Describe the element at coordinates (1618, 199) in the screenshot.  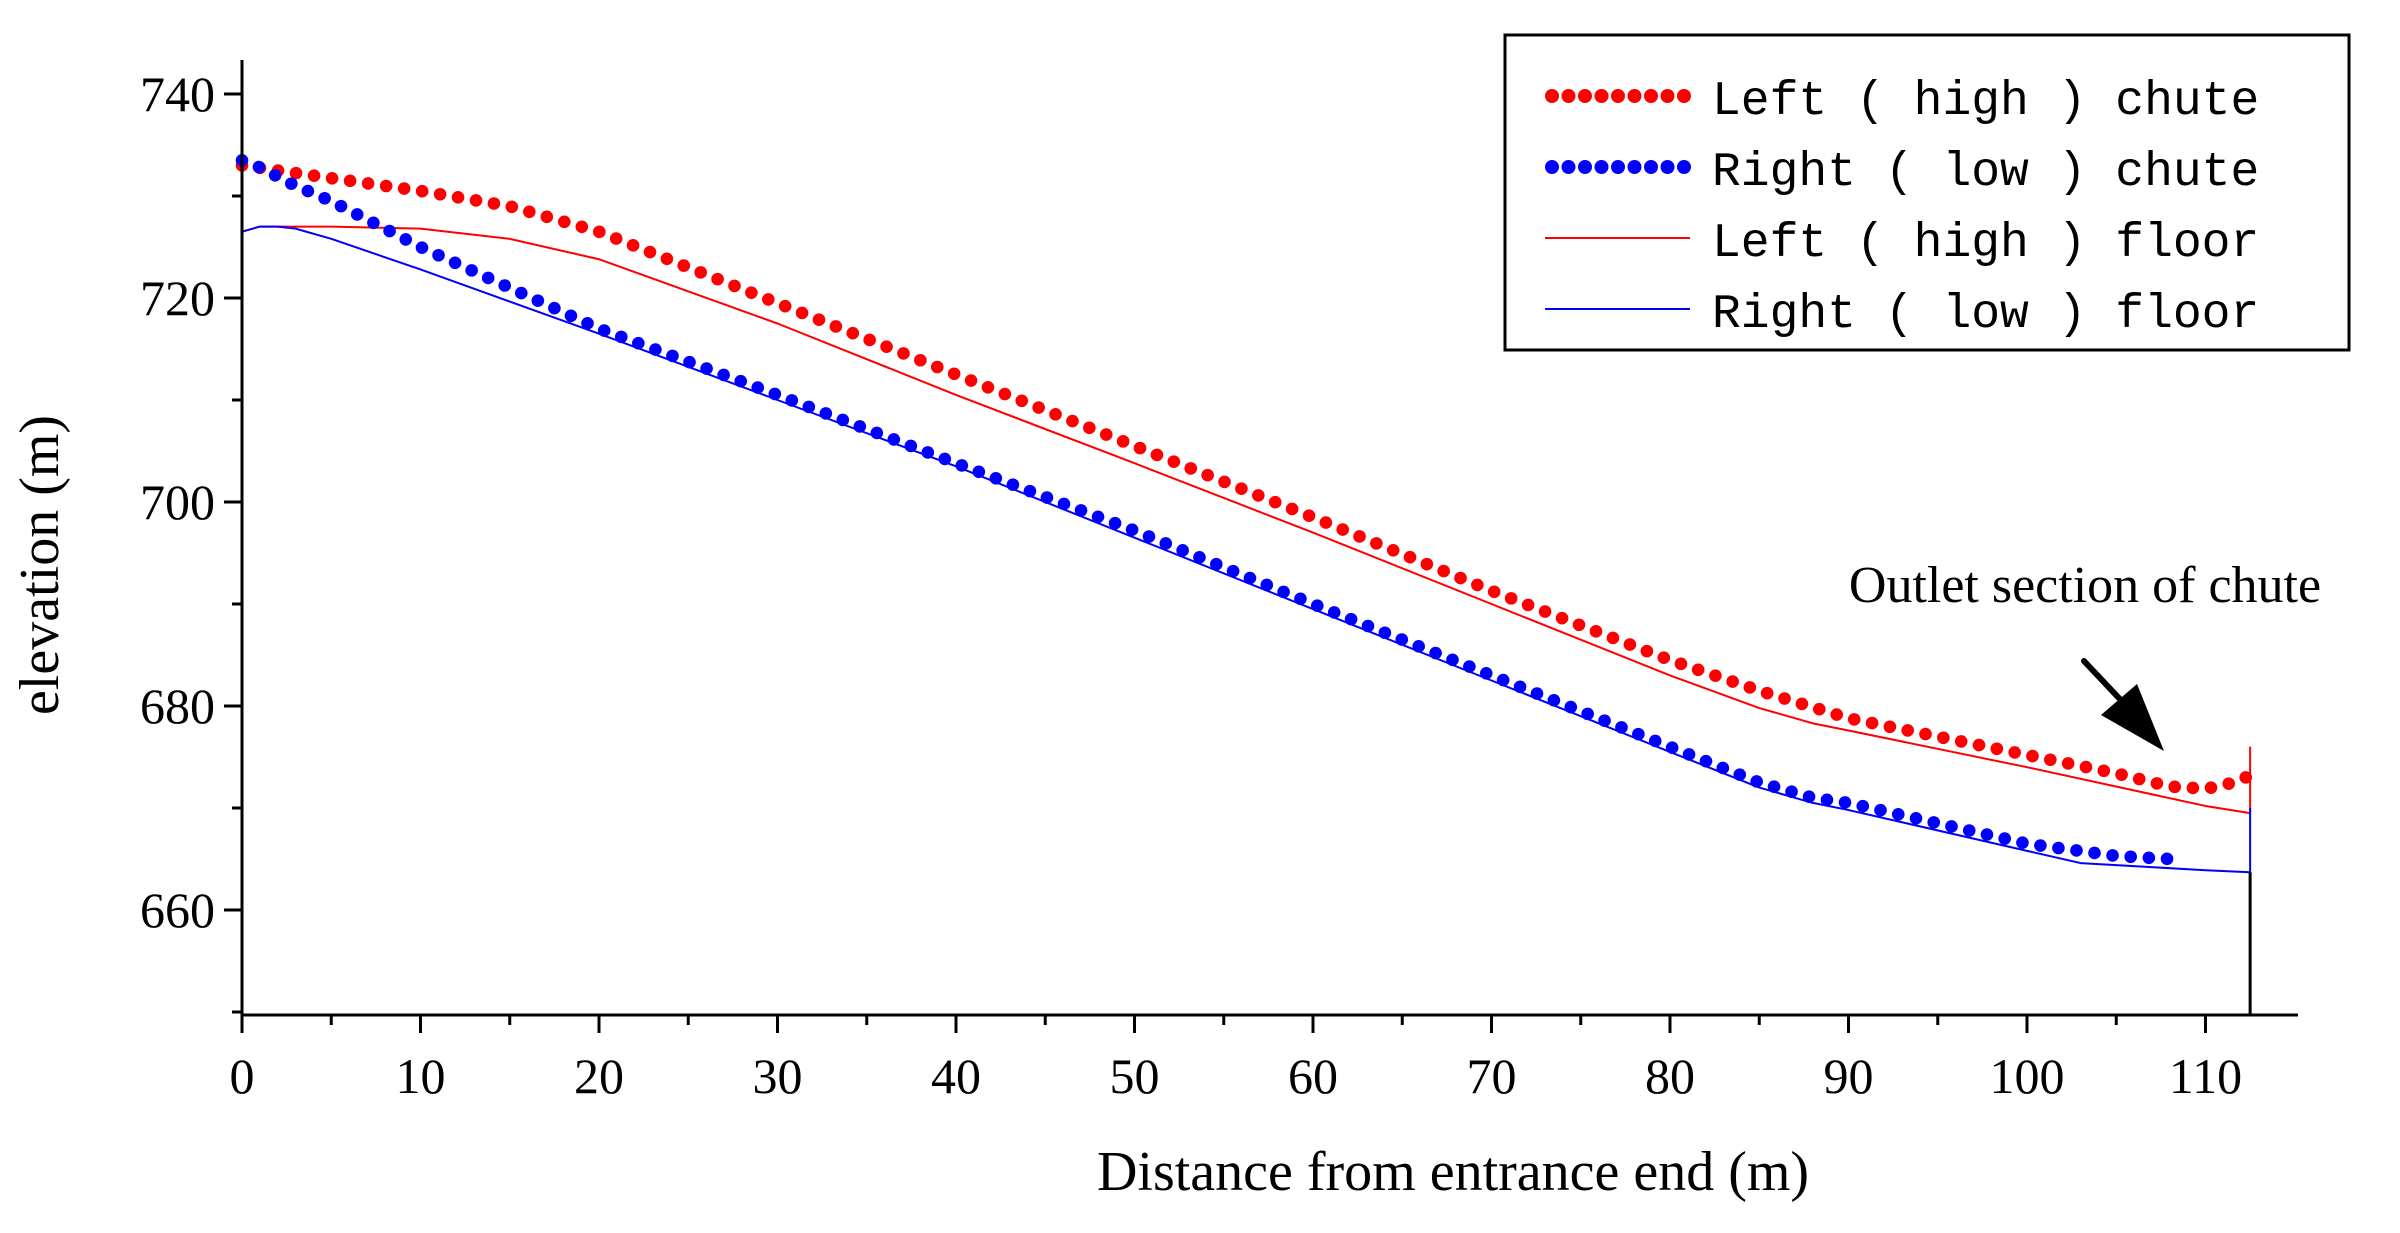
I see `legend-samples` at that location.